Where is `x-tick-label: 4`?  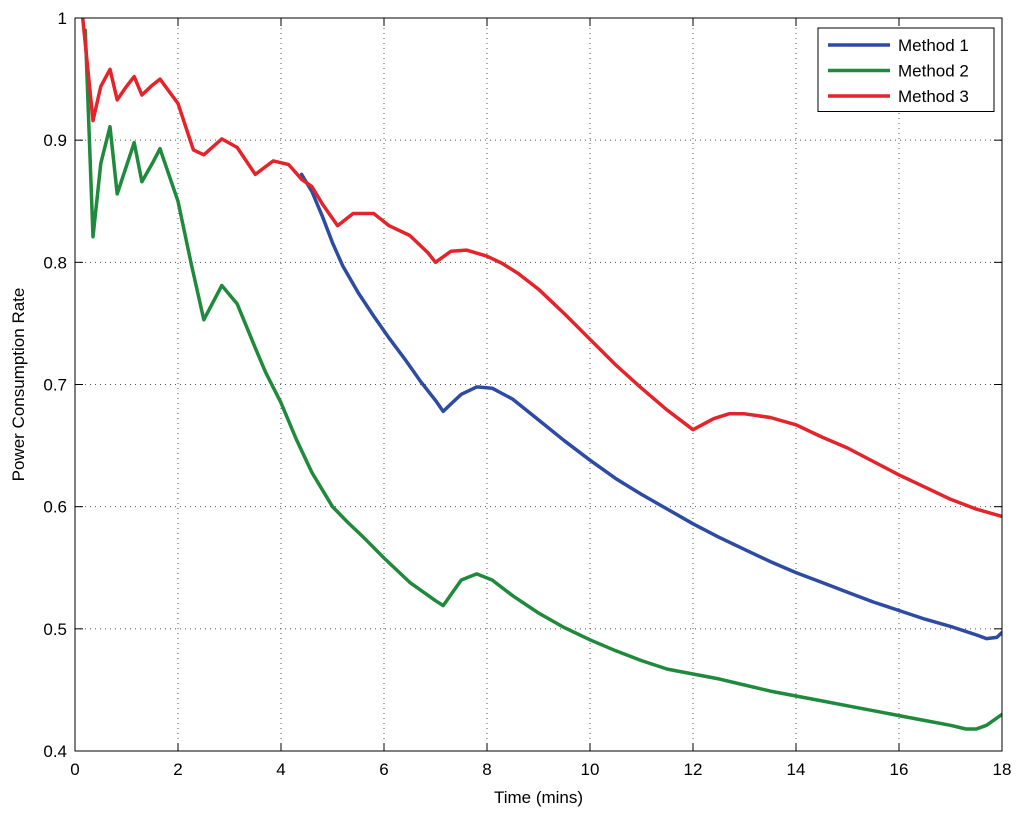
x-tick-label: 4 is located at coordinates (280, 769).